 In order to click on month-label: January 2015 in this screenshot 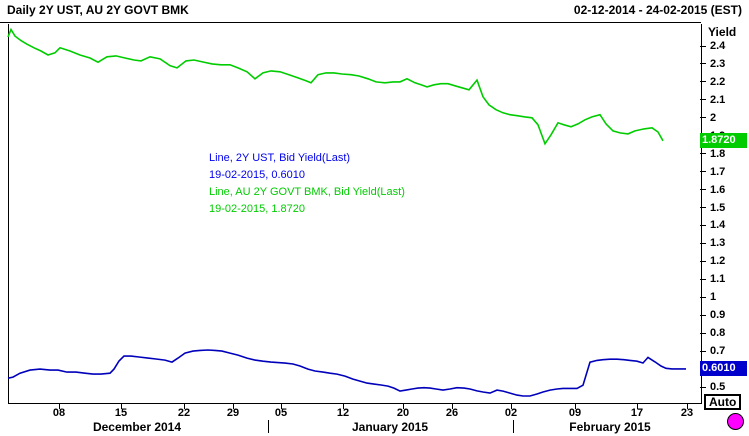, I will do `click(390, 427)`.